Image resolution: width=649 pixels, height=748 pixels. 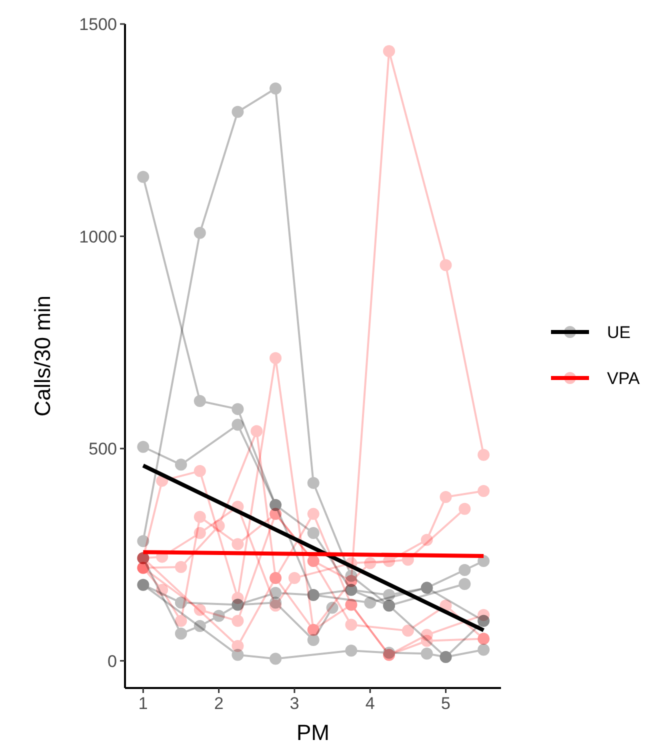 I want to click on x-tick-label: 3, so click(x=295, y=703).